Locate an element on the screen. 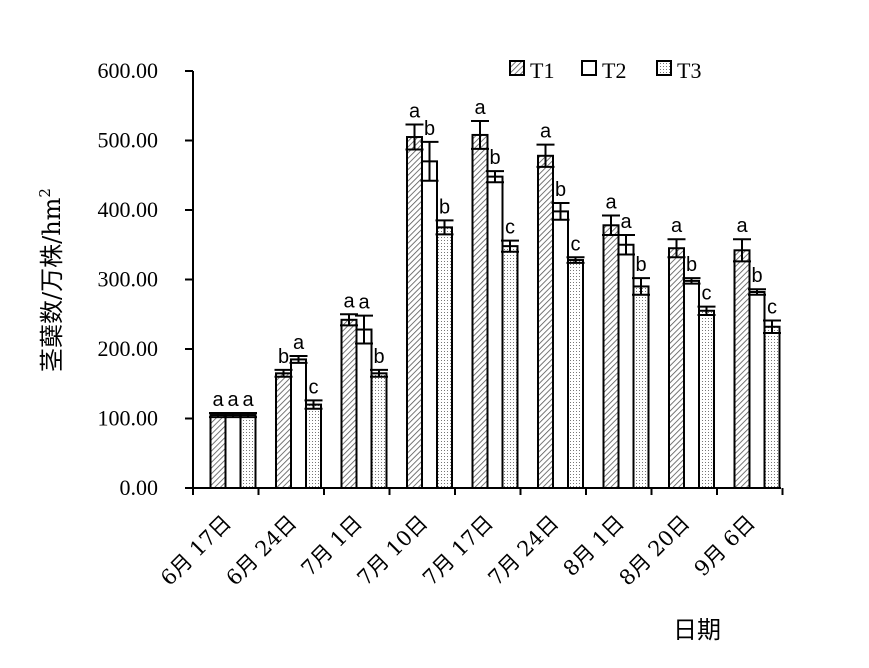 The width and height of the screenshot is (869, 668). significance-letter-t2-4: b is located at coordinates (494, 158).